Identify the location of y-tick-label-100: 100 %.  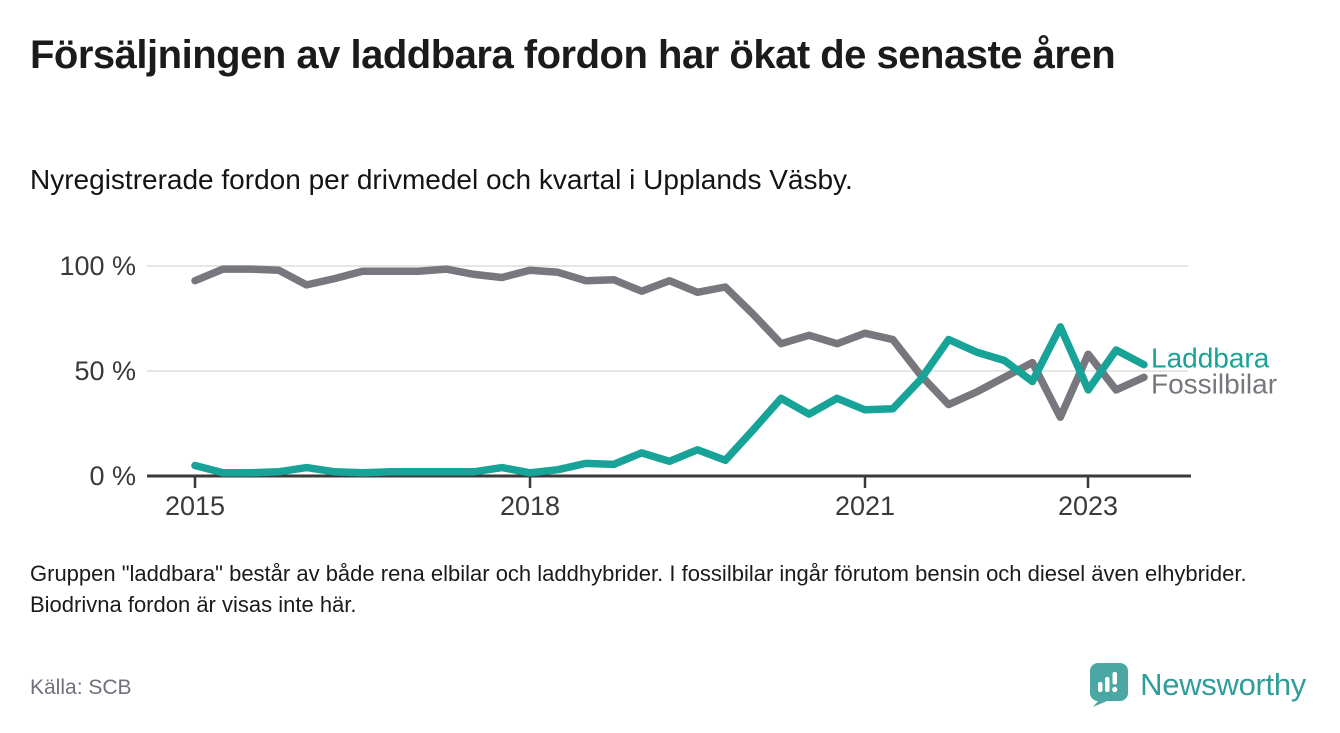
(97, 266).